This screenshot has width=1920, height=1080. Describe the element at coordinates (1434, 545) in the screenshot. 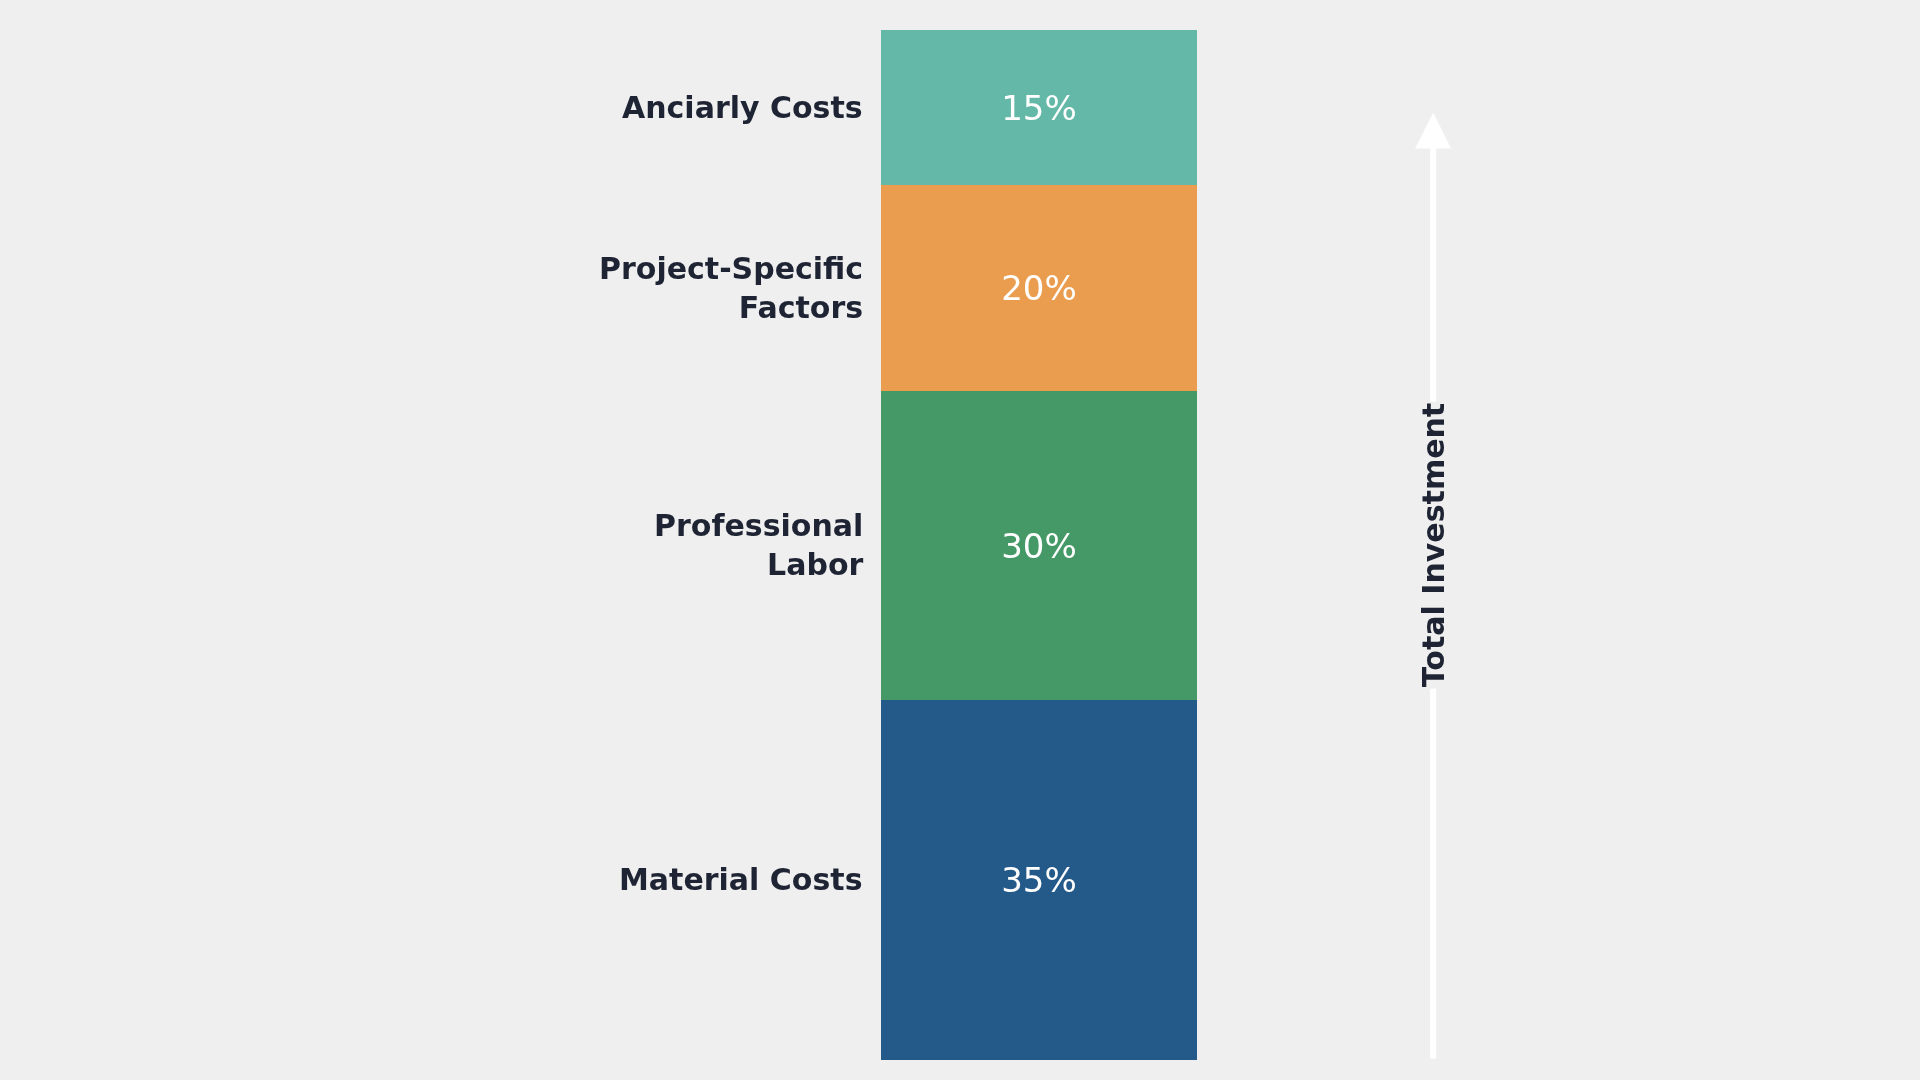

I see `text: Total Investment` at that location.